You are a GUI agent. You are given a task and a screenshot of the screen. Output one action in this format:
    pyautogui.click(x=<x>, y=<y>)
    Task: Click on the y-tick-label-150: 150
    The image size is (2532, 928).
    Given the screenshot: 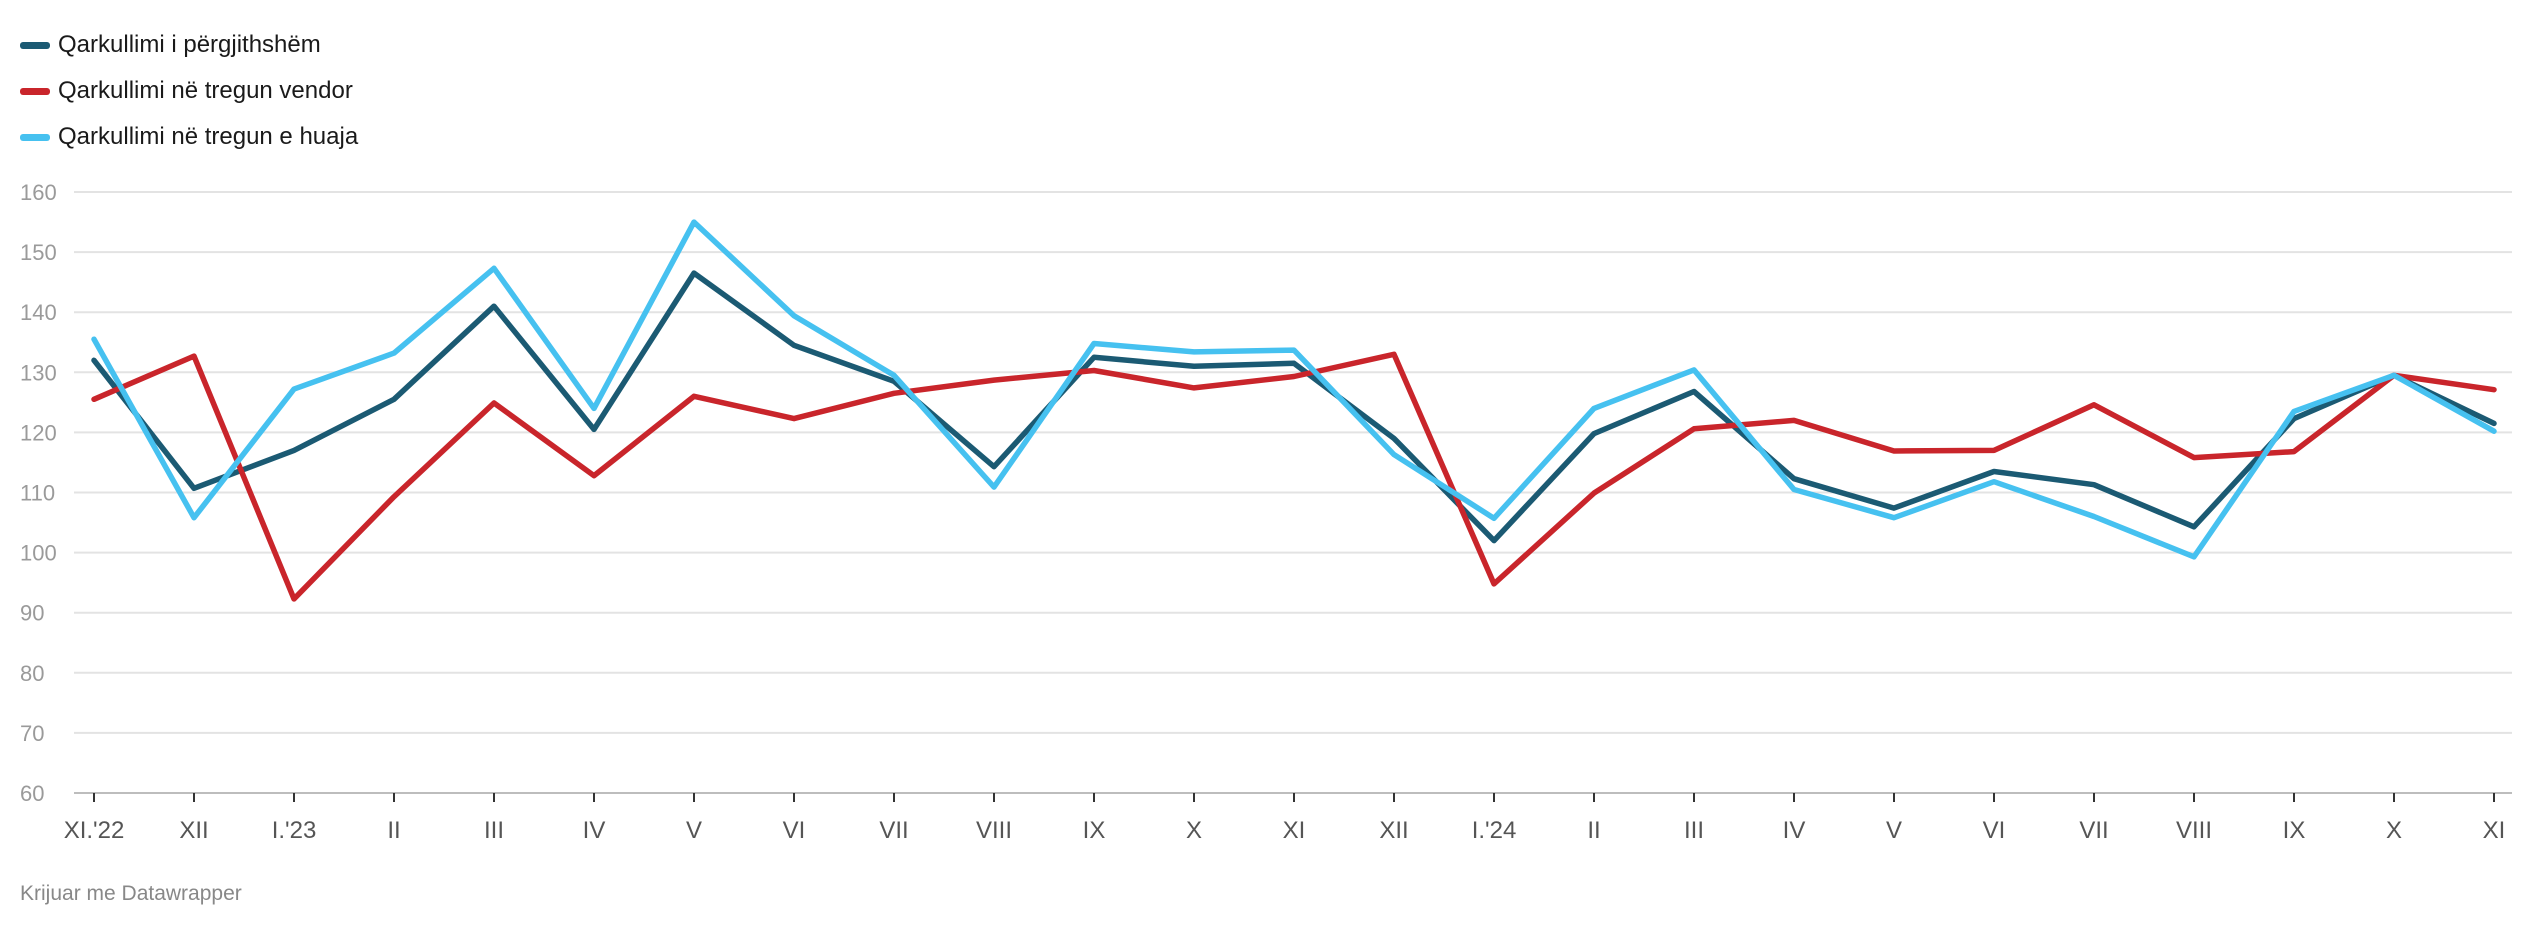 What is the action you would take?
    pyautogui.click(x=38, y=252)
    